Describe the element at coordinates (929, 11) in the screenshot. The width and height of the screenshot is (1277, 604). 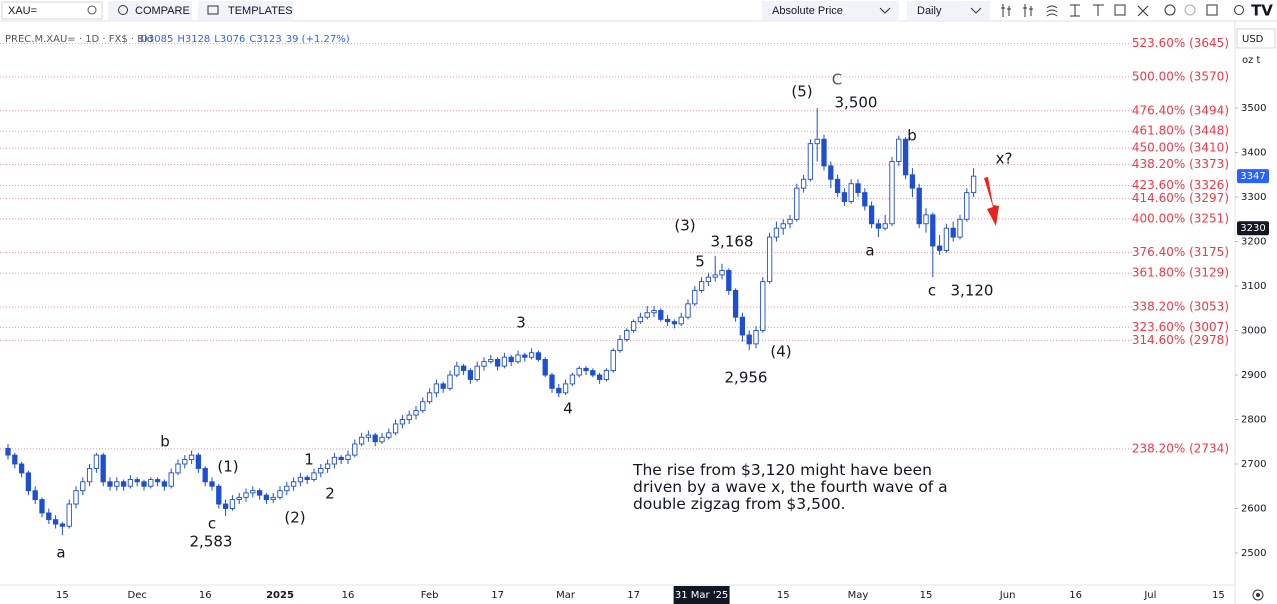
I see `interval-label: Daily` at that location.